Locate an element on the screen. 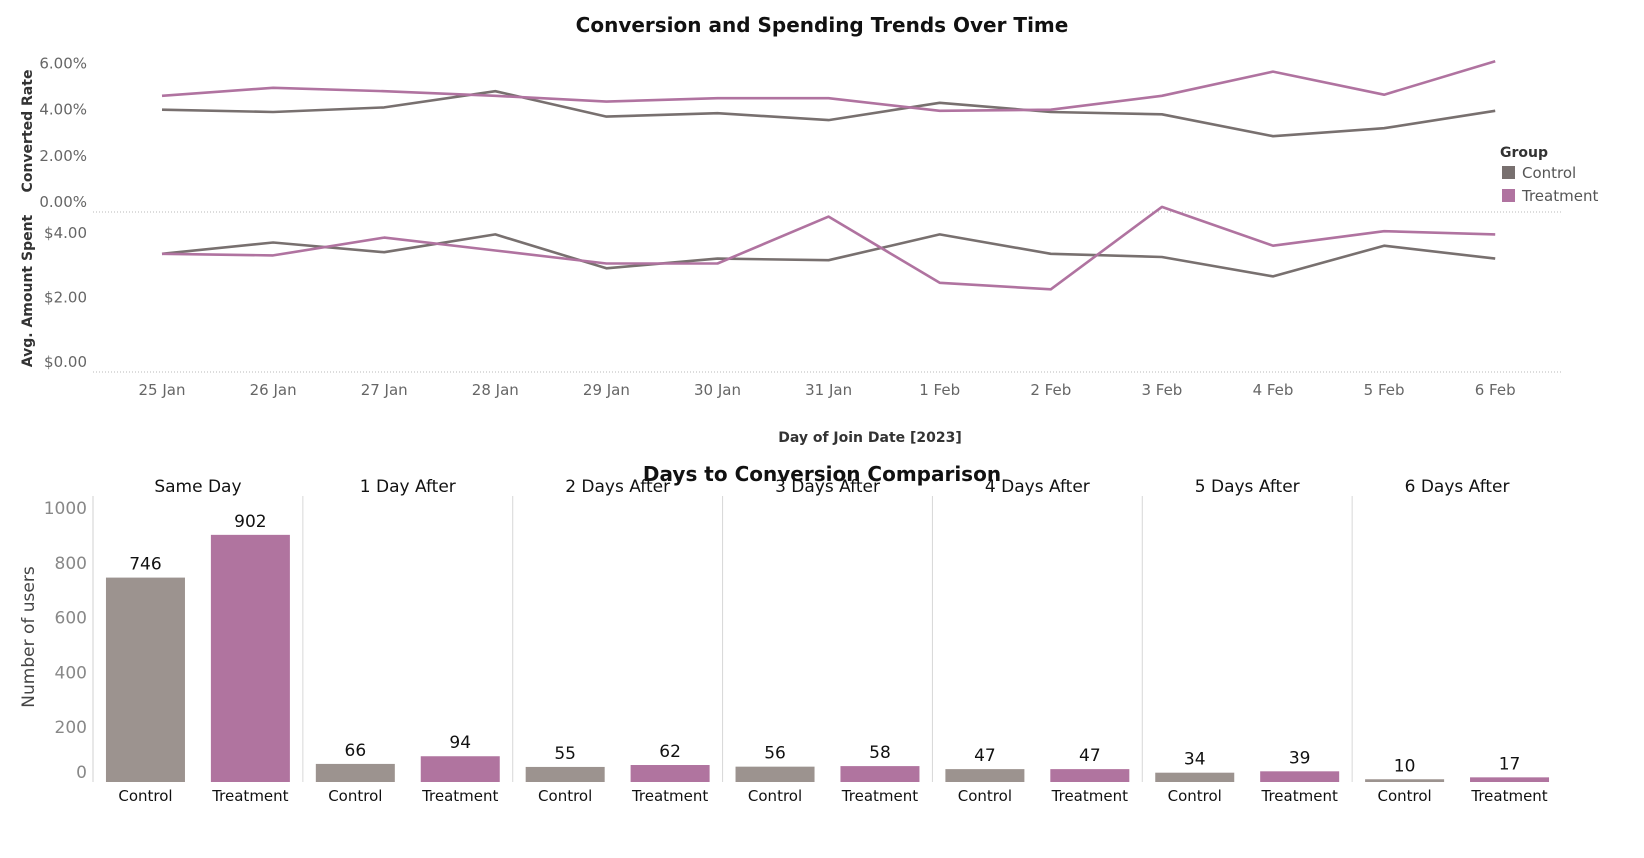 The image size is (1644, 858). line-panel-1-series-treatment is located at coordinates (828, 86).